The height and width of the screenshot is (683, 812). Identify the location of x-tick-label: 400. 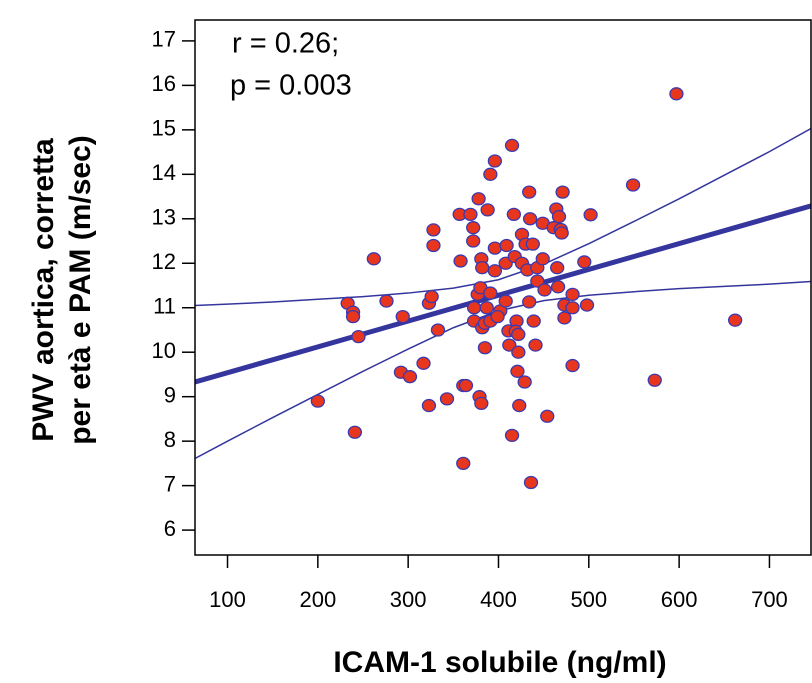
(498, 599).